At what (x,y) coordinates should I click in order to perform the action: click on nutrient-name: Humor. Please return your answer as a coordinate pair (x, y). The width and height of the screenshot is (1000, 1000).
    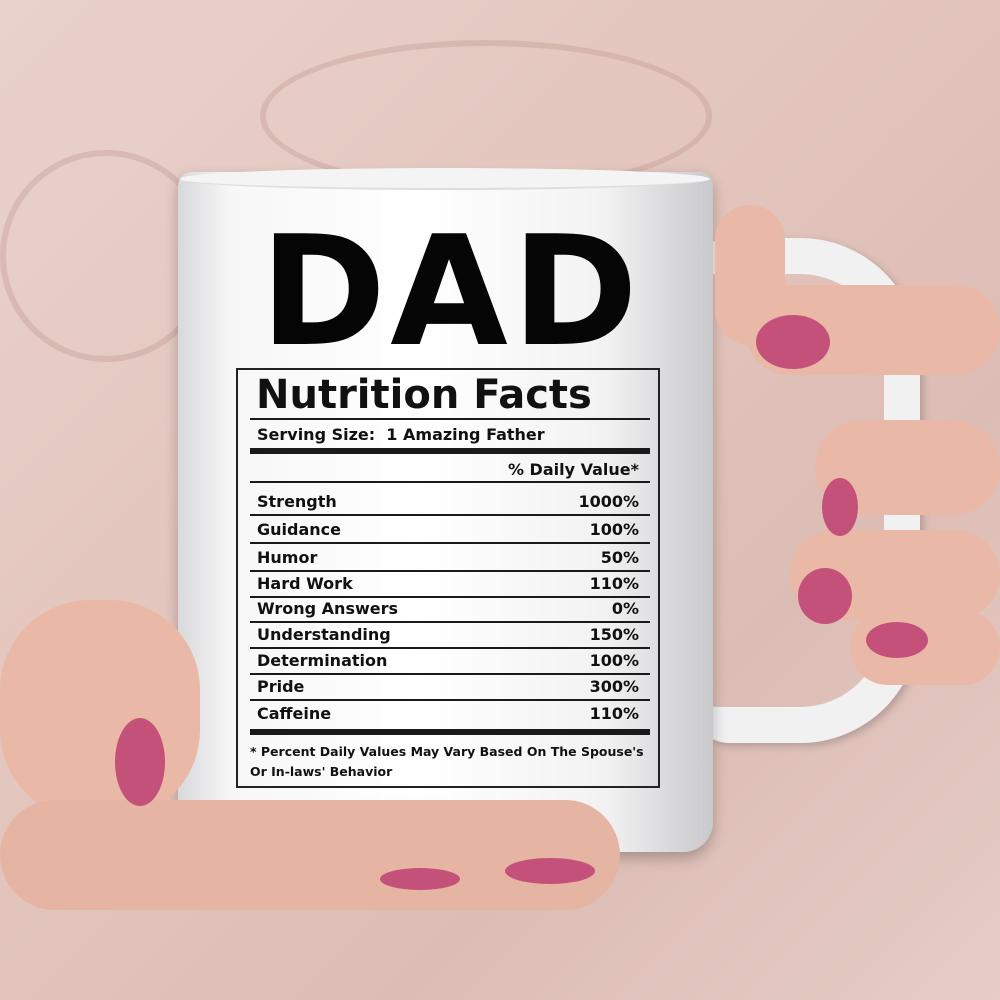
    Looking at the image, I should click on (287, 557).